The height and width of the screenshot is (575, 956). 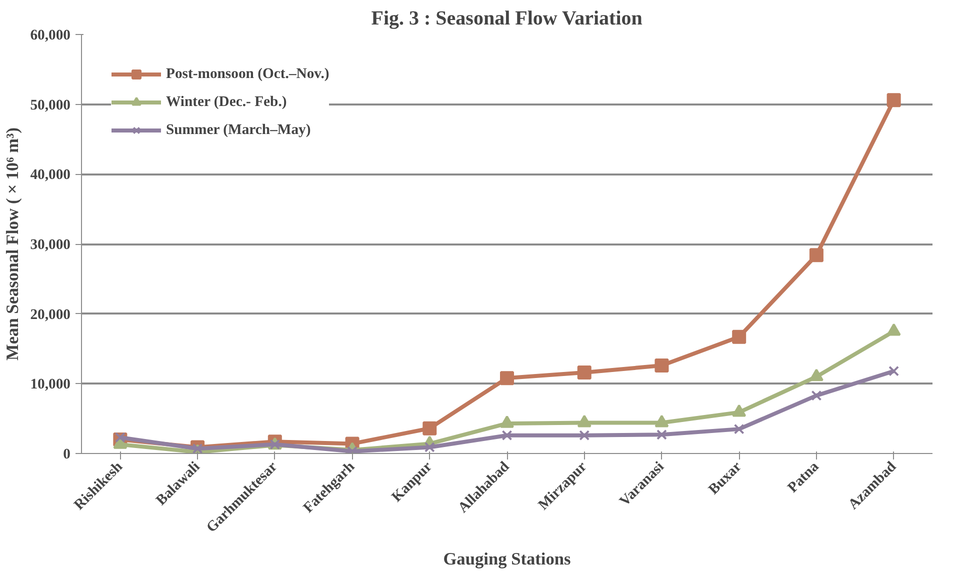 What do you see at coordinates (50, 175) in the screenshot?
I see `y-tick-label: 40,000` at bounding box center [50, 175].